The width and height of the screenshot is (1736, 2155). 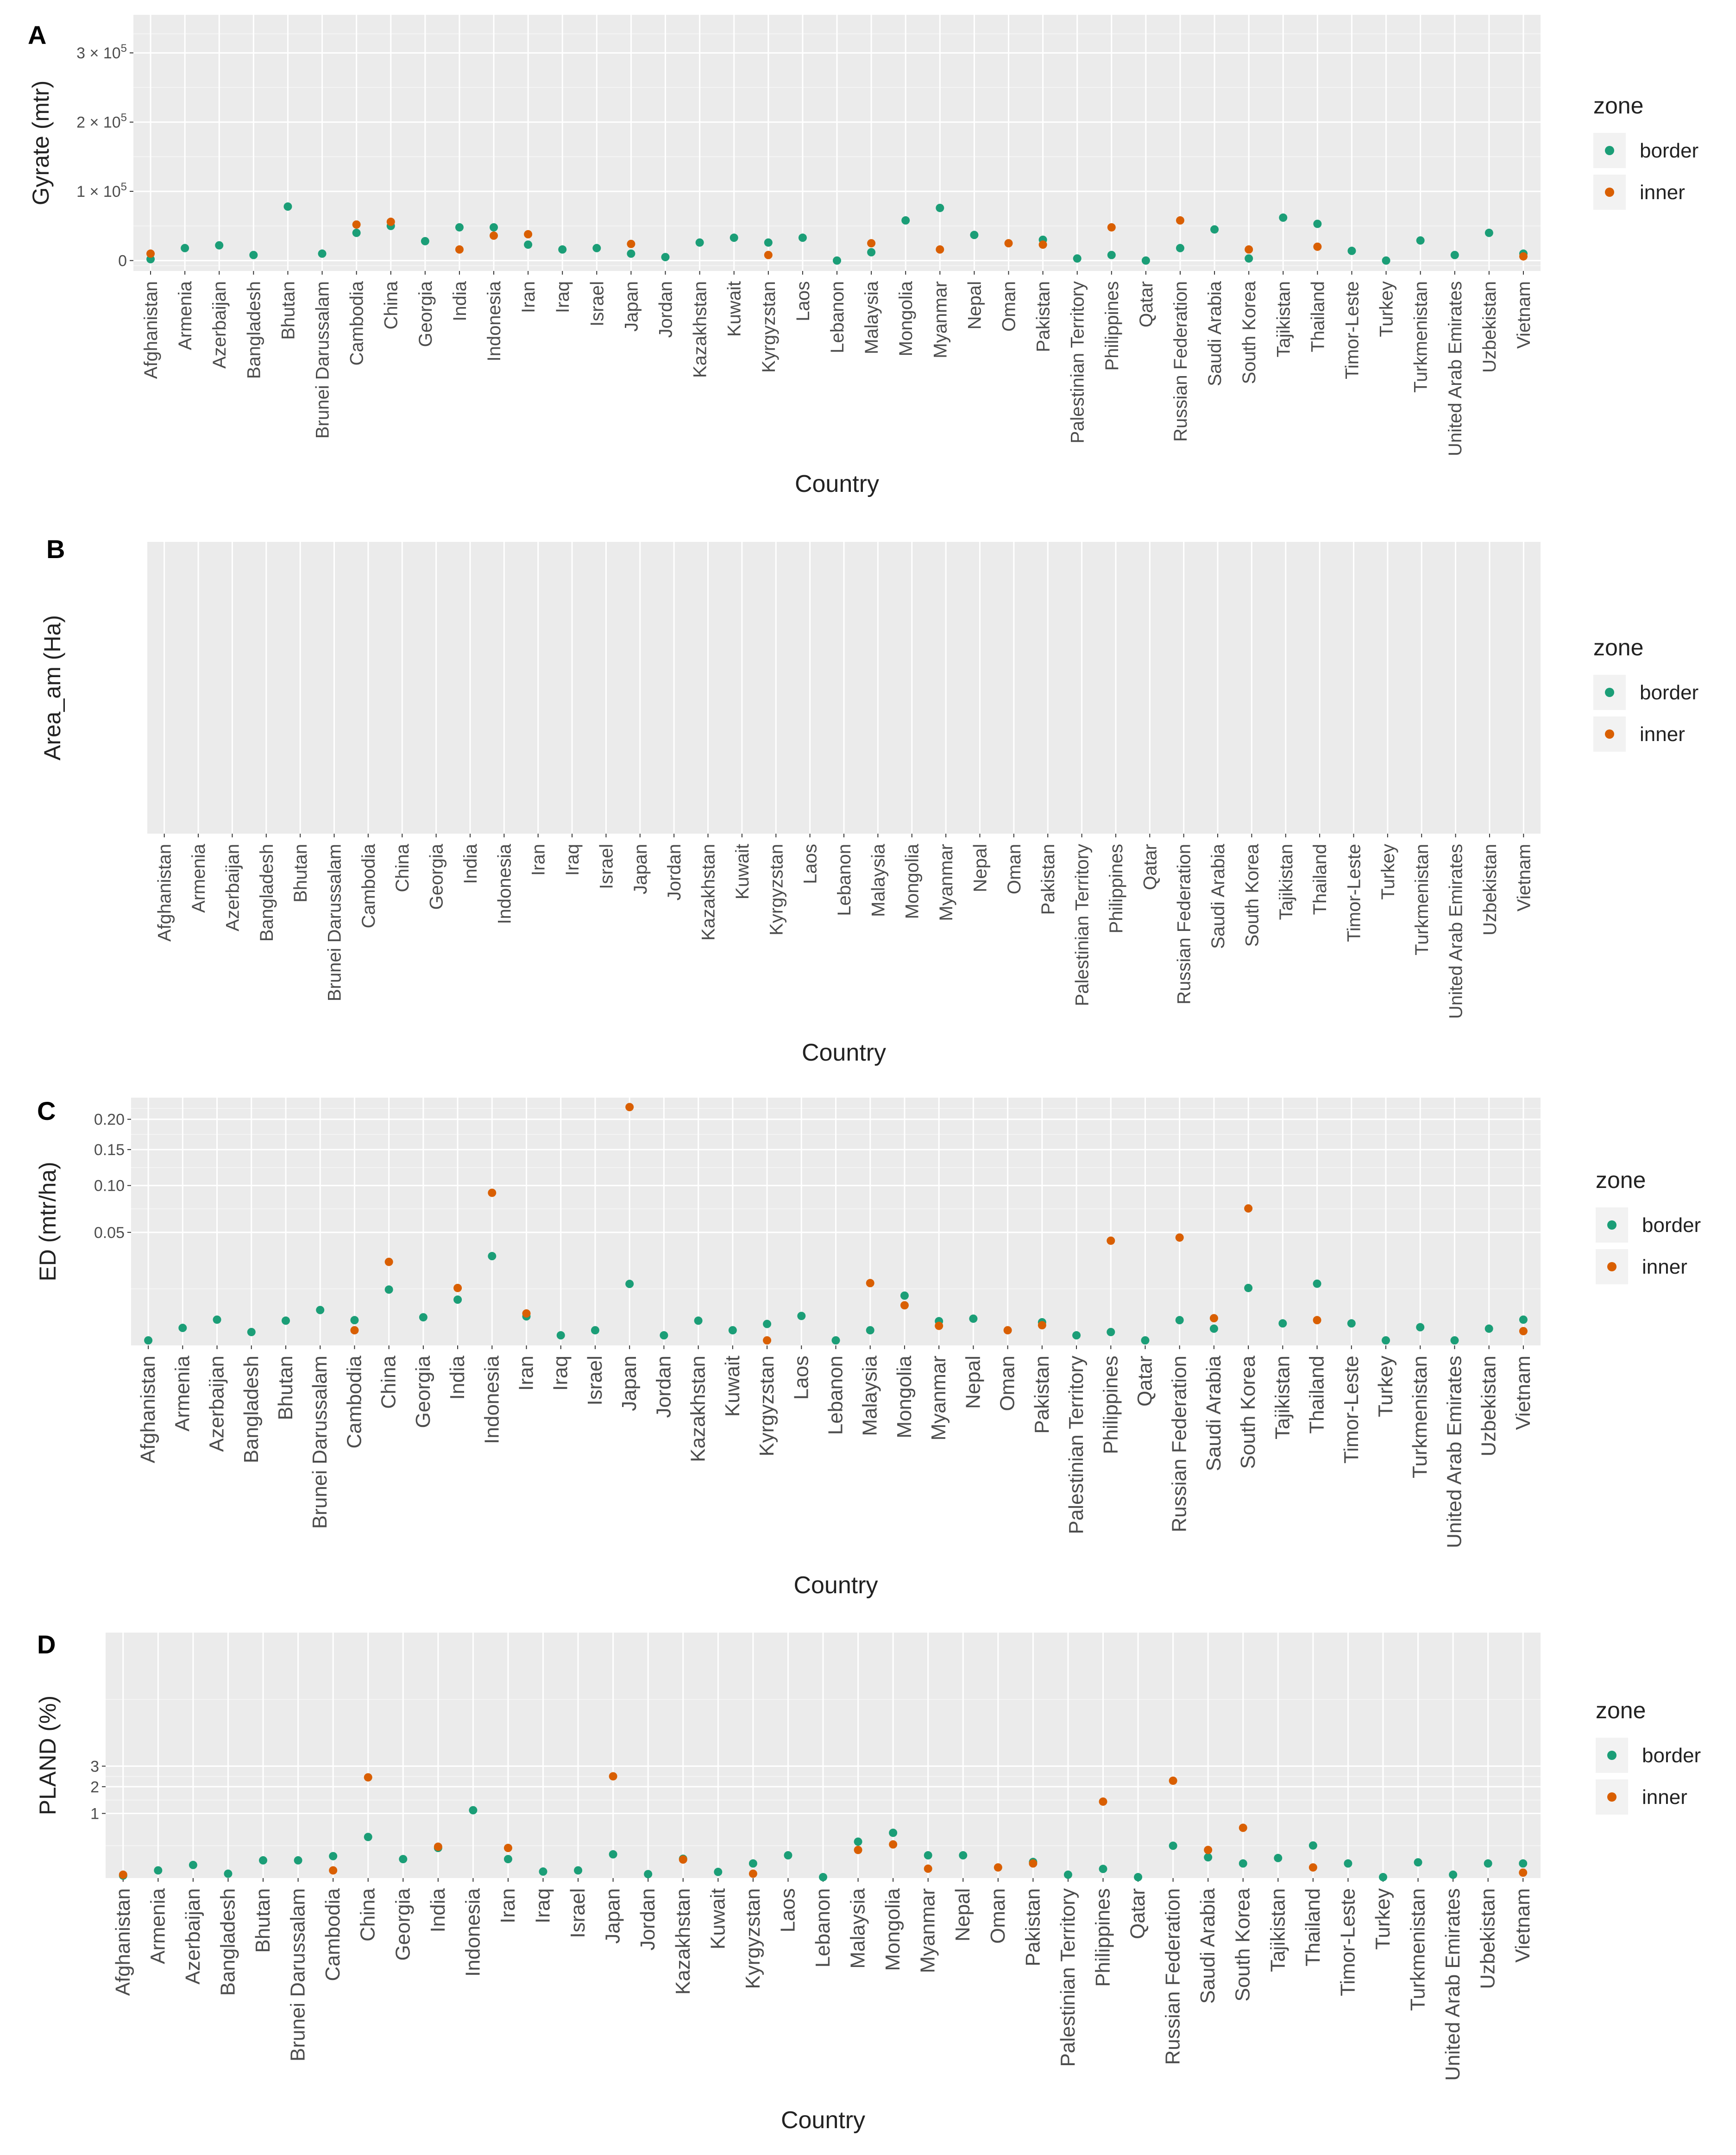 What do you see at coordinates (287, 206) in the screenshot?
I see `point-border-bhutan` at bounding box center [287, 206].